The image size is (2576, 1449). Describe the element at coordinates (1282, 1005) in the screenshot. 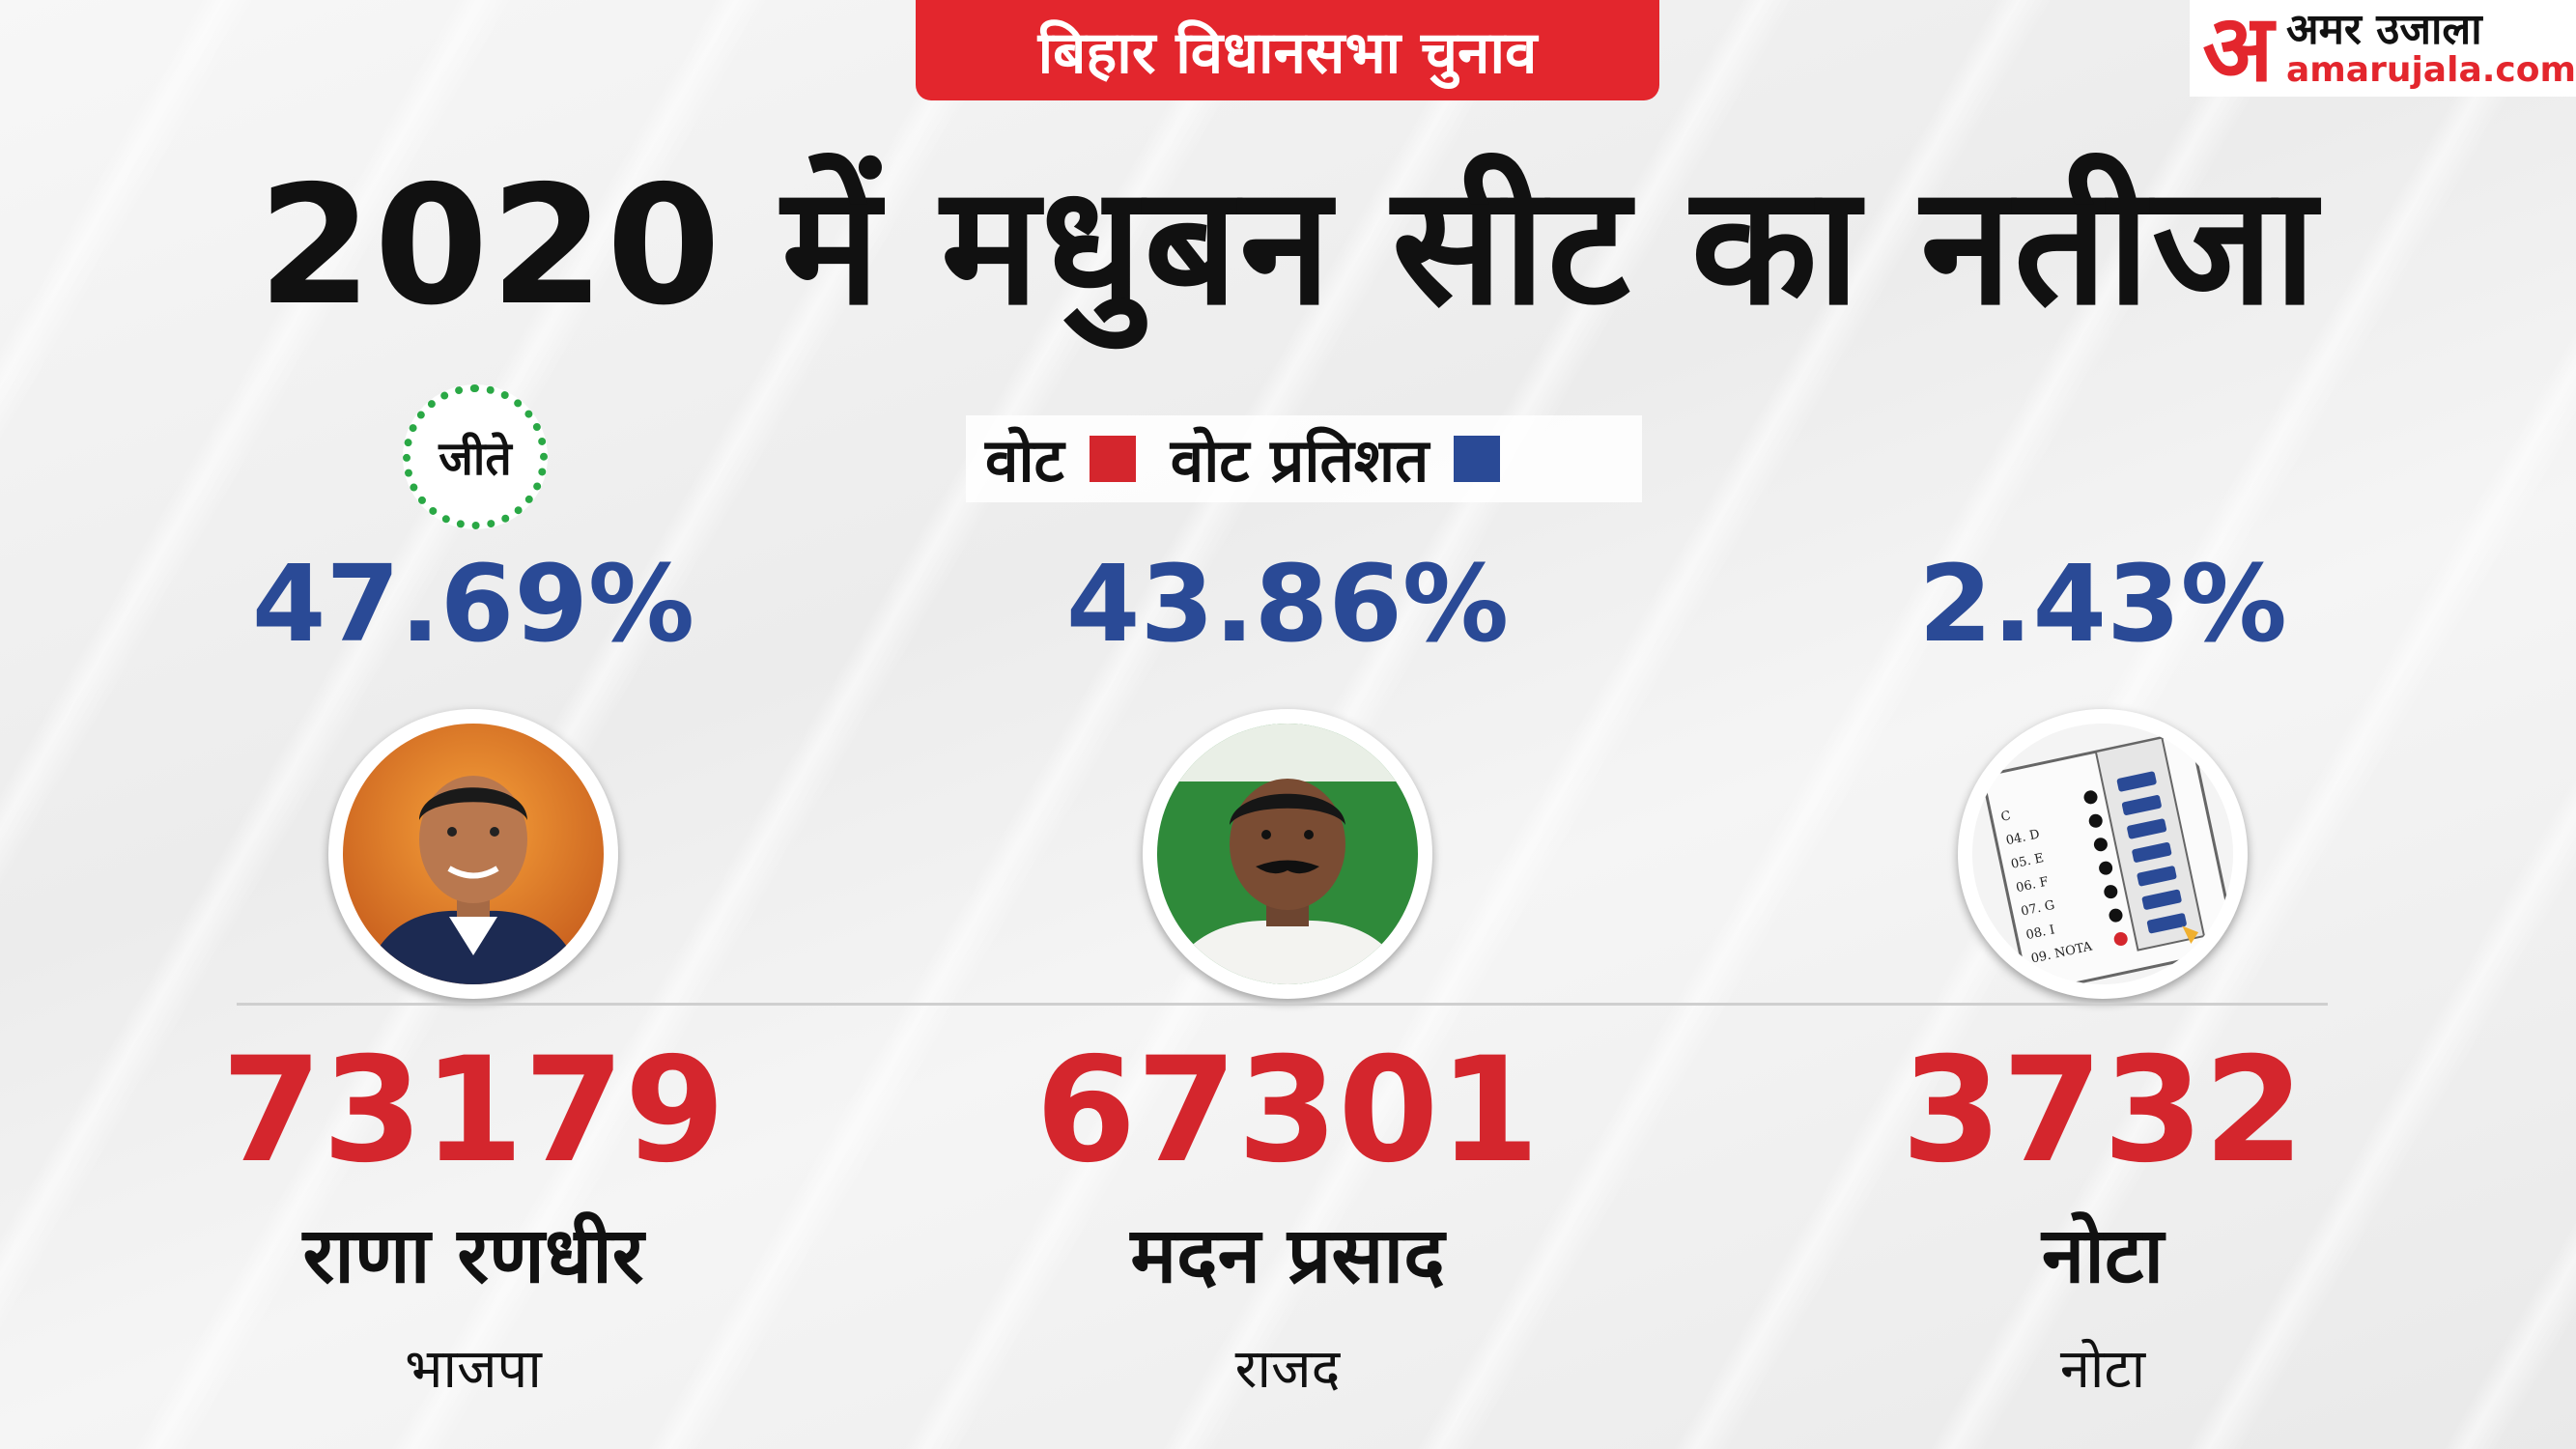

I see `divider` at that location.